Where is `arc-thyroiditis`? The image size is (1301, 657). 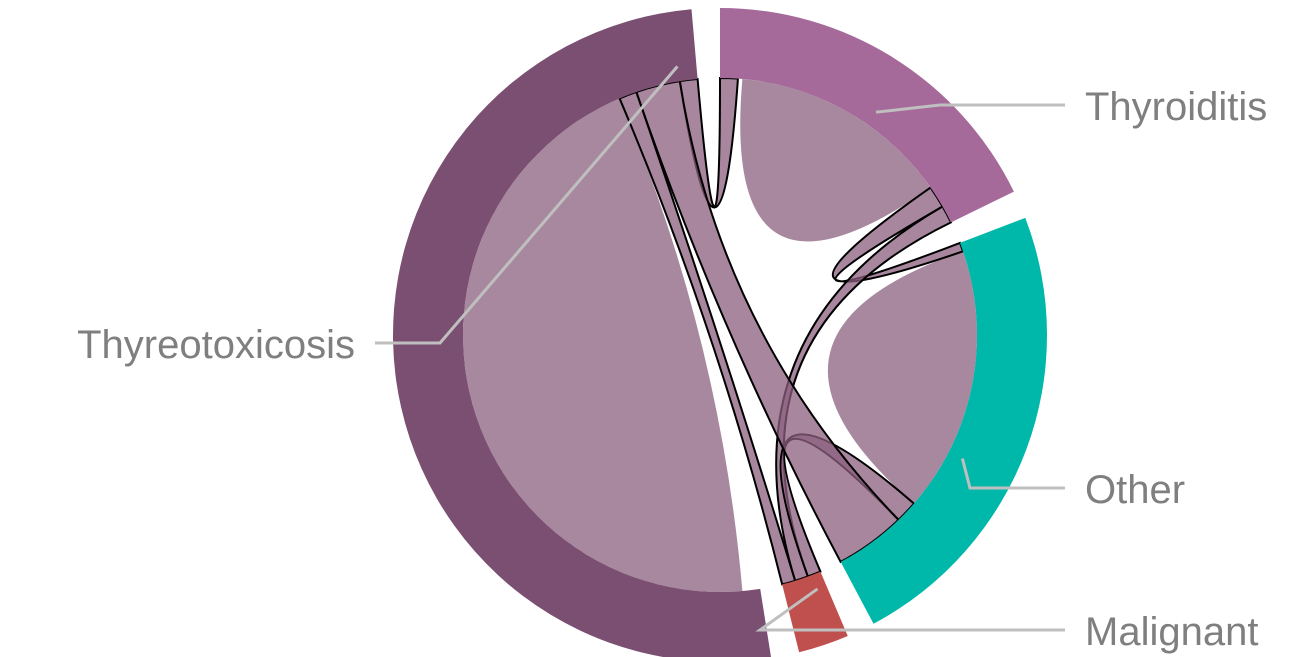
arc-thyroiditis is located at coordinates (867, 115).